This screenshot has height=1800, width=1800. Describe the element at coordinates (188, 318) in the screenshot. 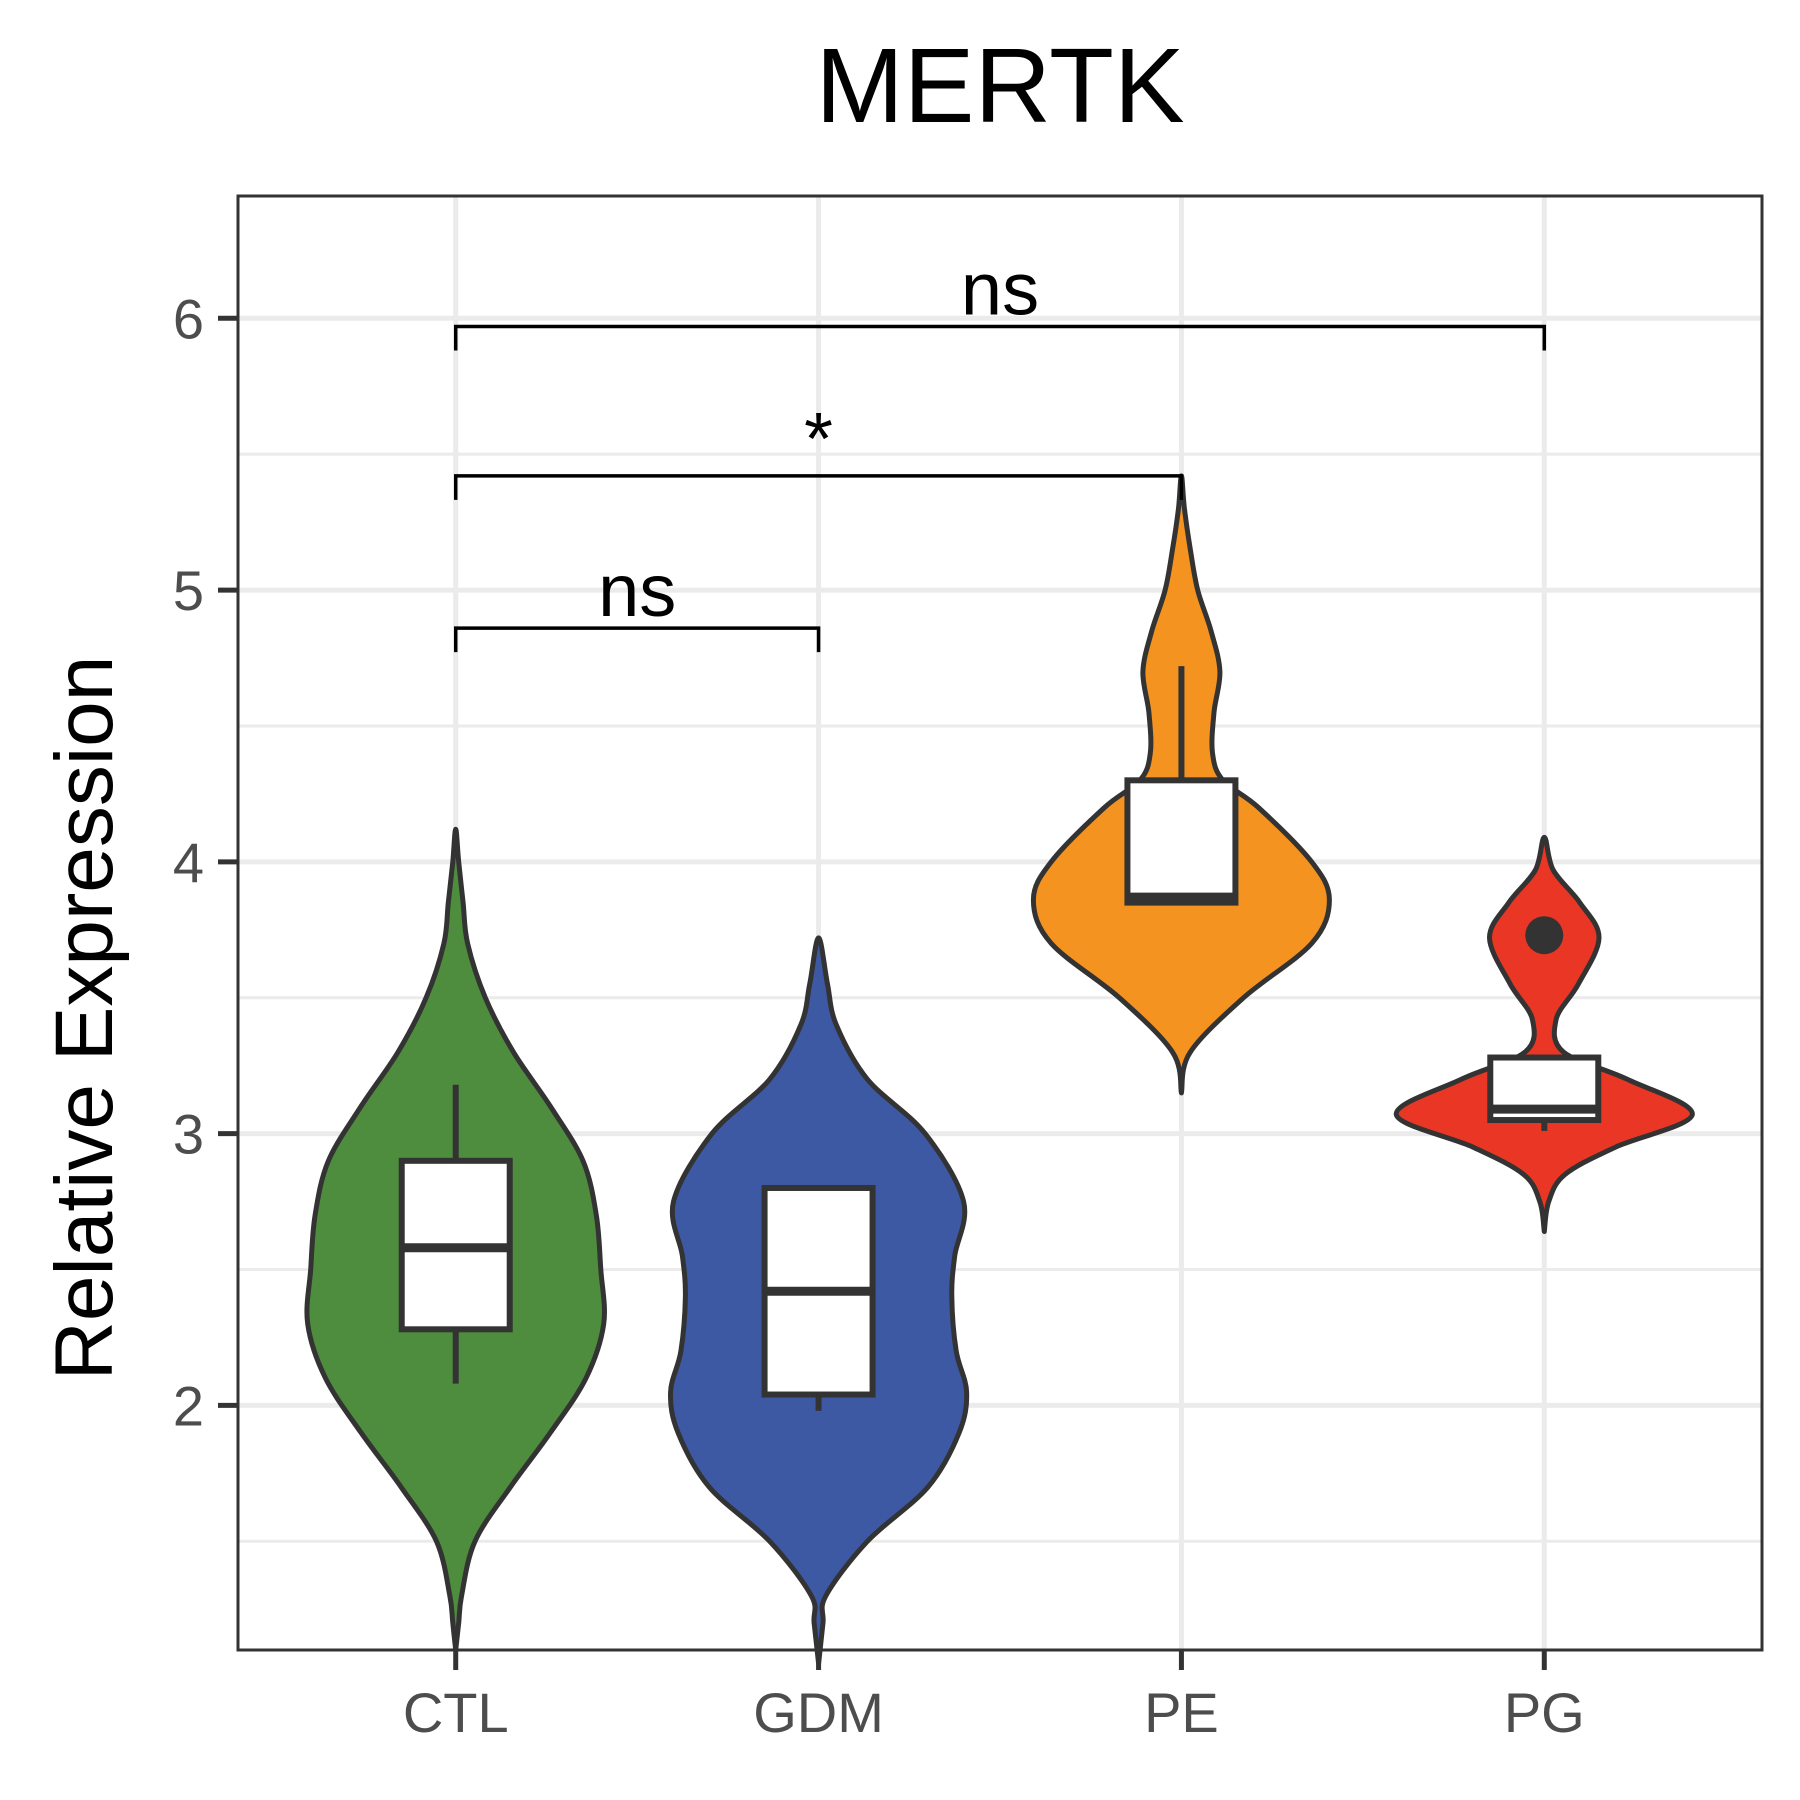

I see `y-tick-label: 6` at that location.